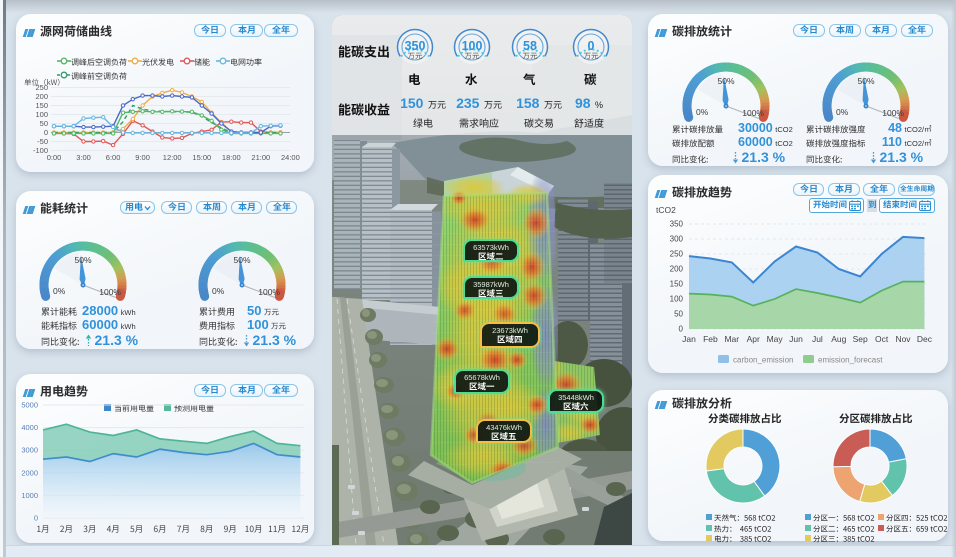 Image resolution: width=956 pixels, height=557 pixels. I want to click on svg-text: 5000, so click(29, 405).